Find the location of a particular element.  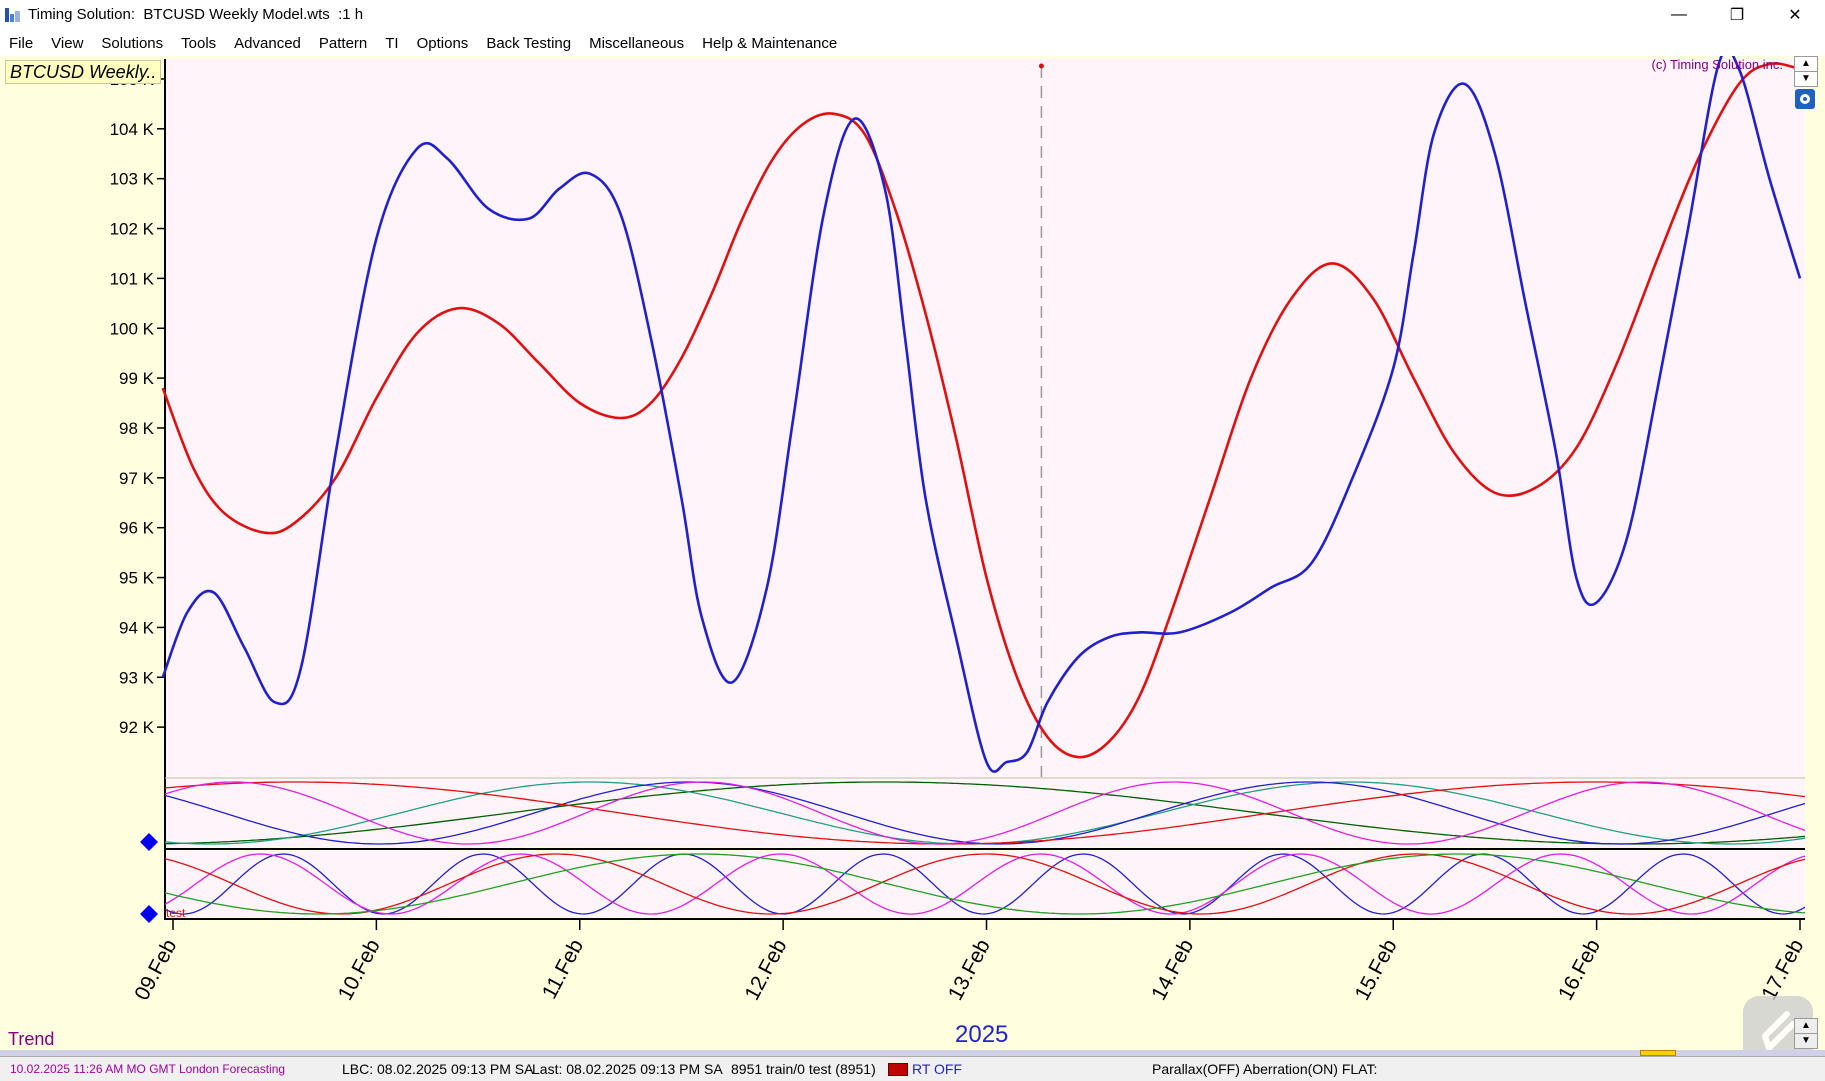

cycles-panel-1-background is located at coordinates (985, 813).